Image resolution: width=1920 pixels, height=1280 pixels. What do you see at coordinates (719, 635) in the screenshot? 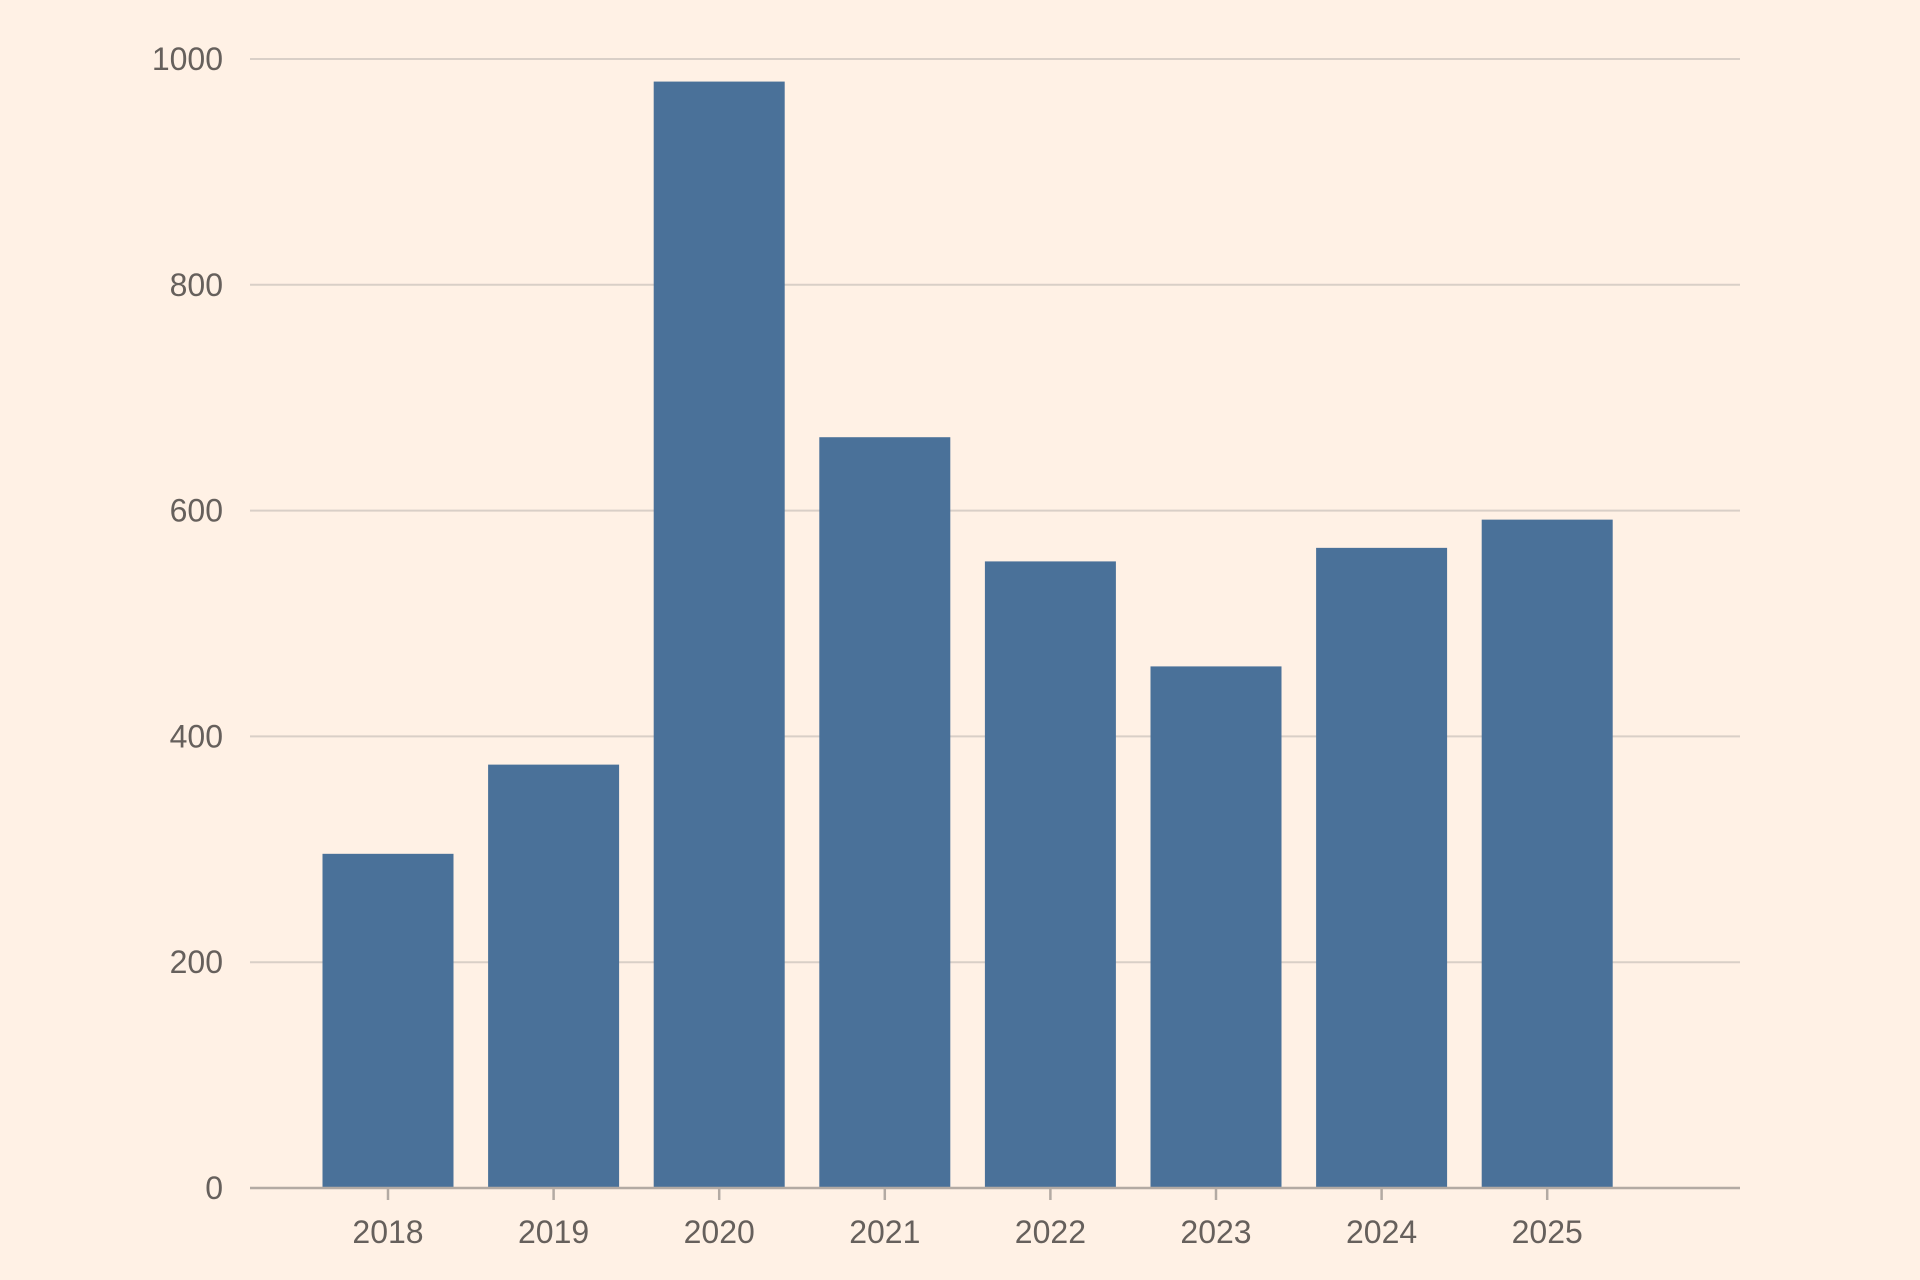
I see `bar-2020` at bounding box center [719, 635].